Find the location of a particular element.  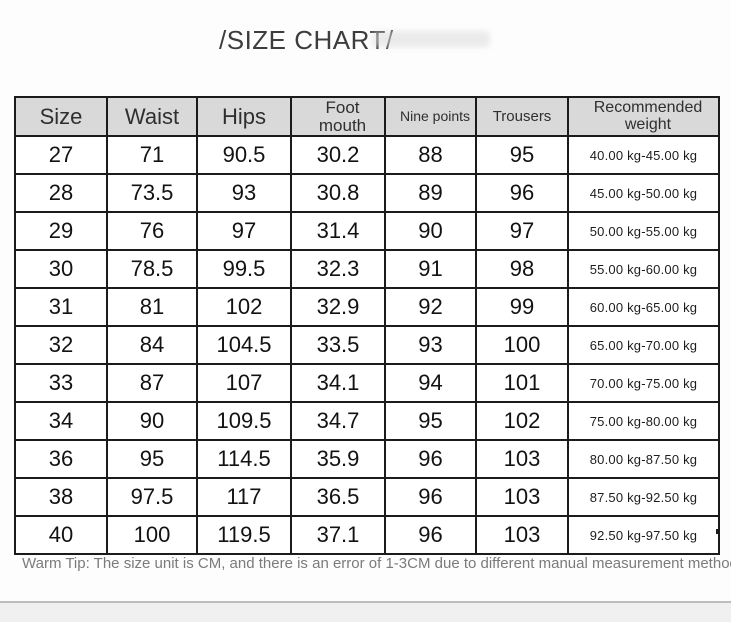

cell-size: 31 is located at coordinates (61, 307).